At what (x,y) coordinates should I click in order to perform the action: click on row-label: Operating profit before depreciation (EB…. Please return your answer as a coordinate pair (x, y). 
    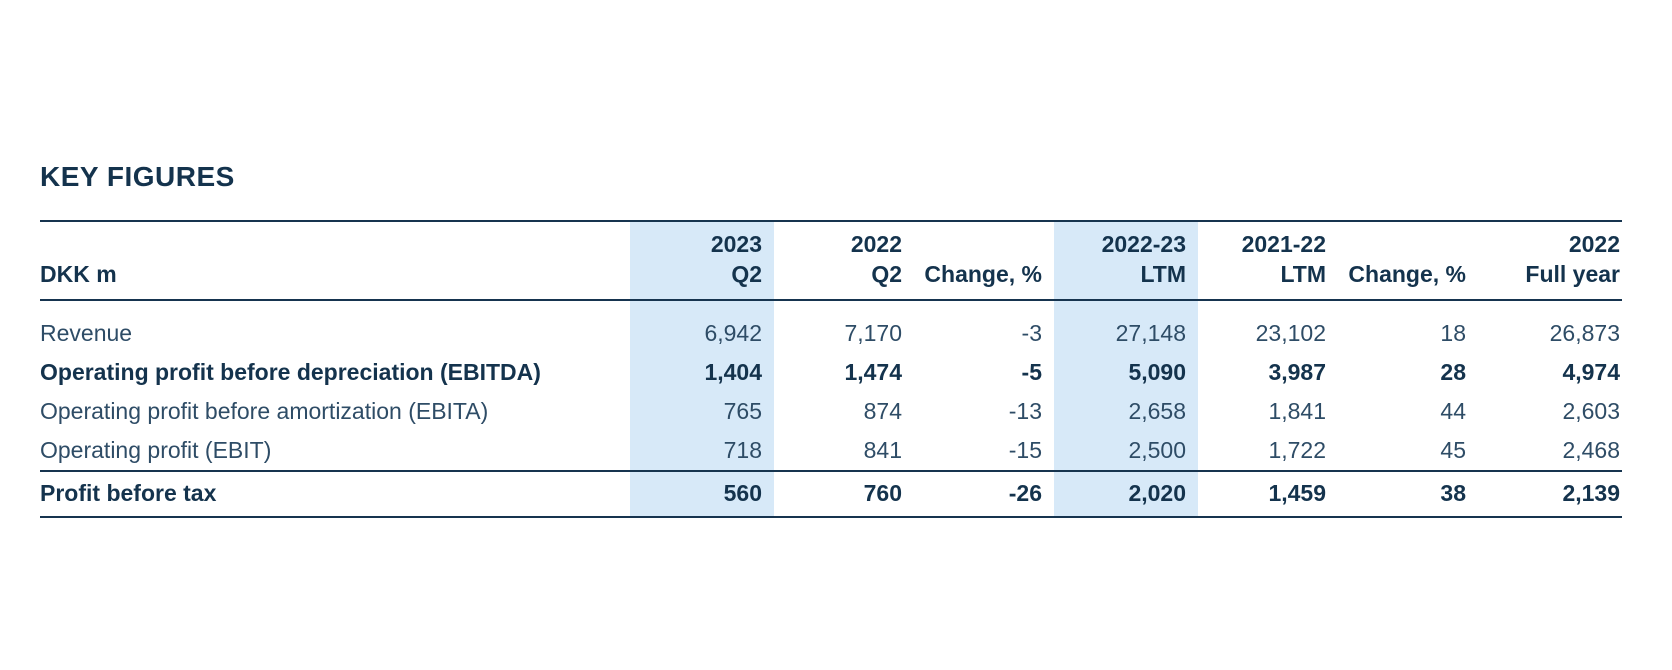
    Looking at the image, I should click on (290, 372).